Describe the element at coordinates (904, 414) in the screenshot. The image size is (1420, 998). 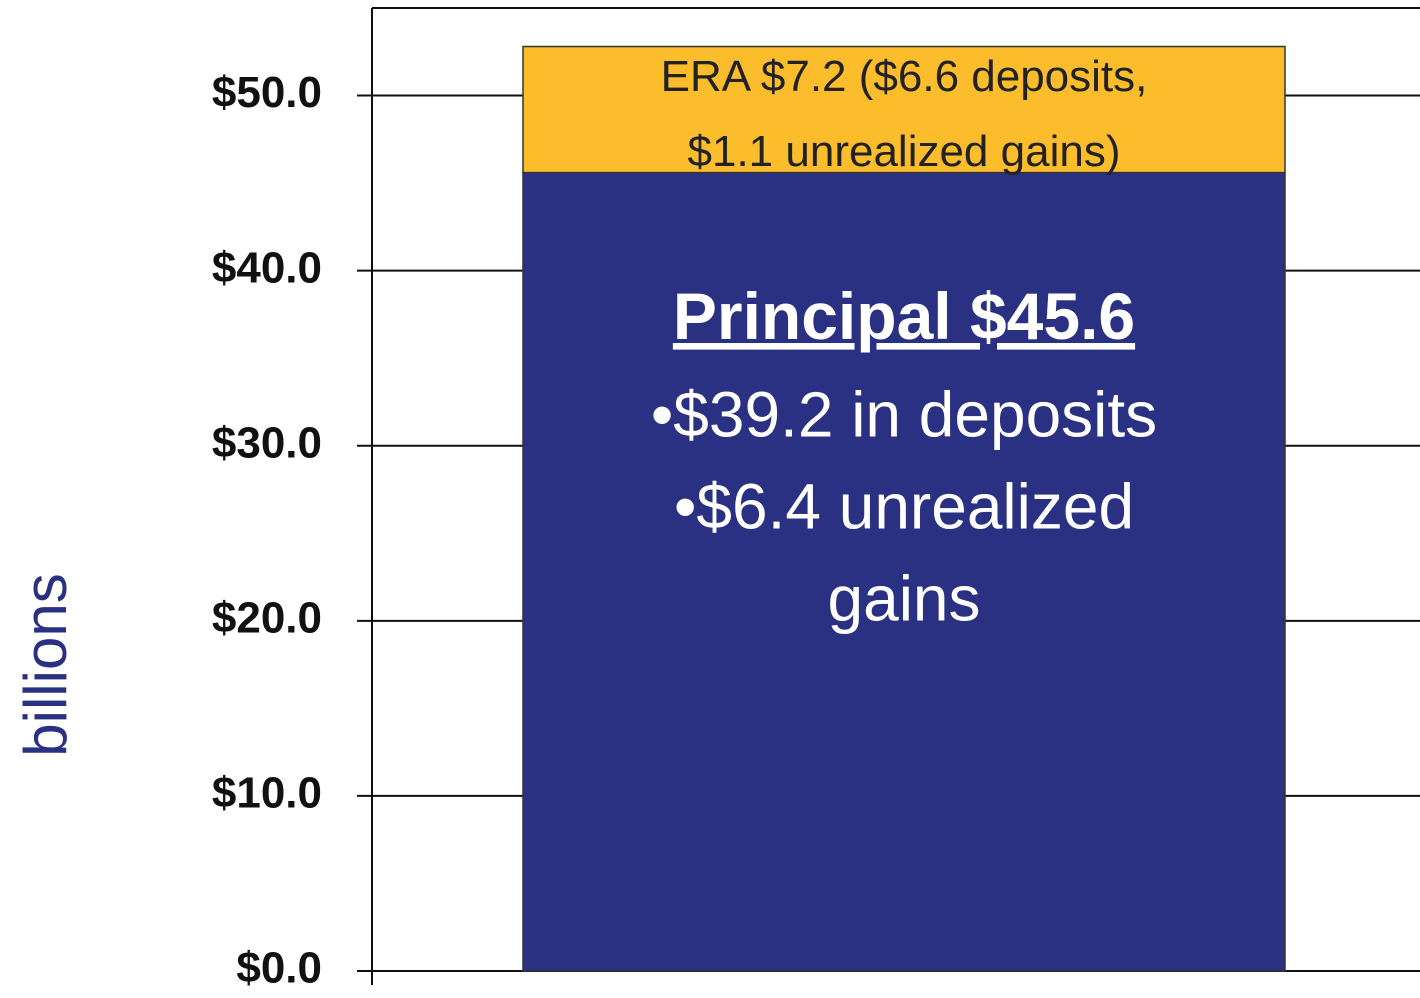
I see `segment-note: •$39.2 in deposits` at that location.